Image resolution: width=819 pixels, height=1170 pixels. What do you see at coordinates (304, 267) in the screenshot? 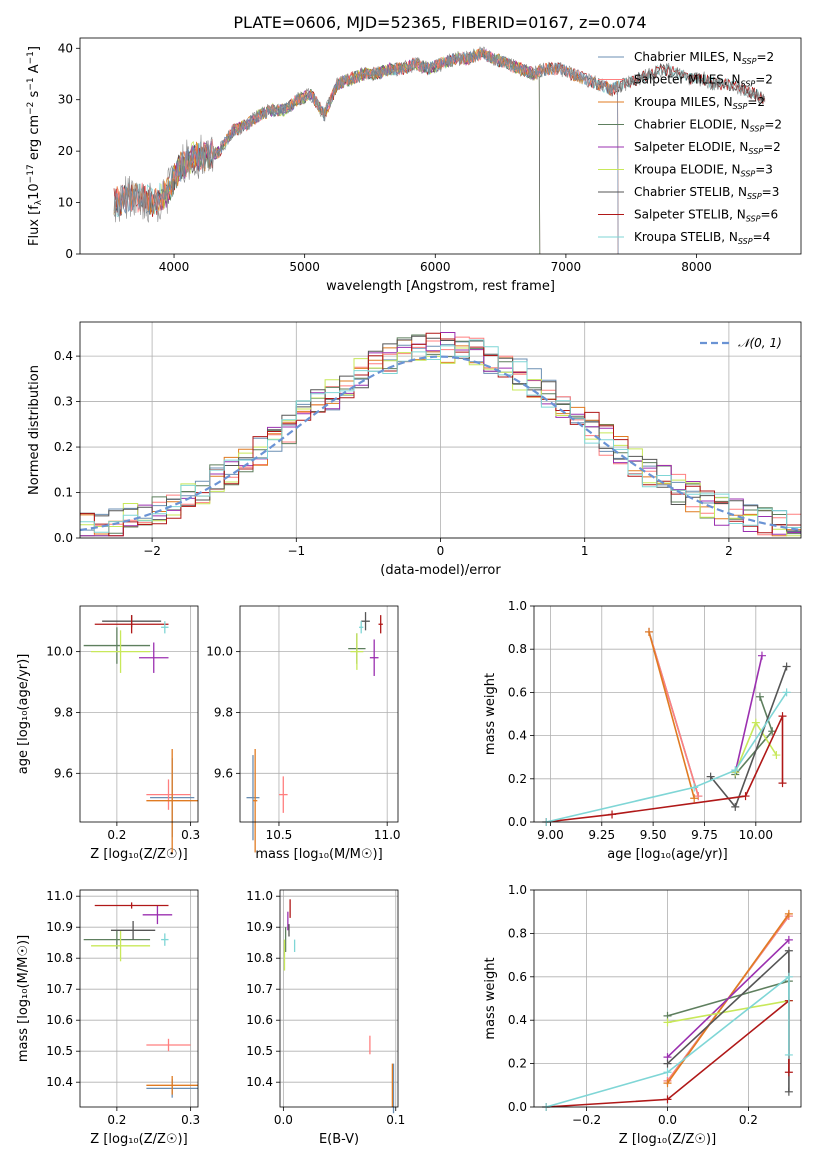
I see `x-tick-label: 5000` at bounding box center [304, 267].